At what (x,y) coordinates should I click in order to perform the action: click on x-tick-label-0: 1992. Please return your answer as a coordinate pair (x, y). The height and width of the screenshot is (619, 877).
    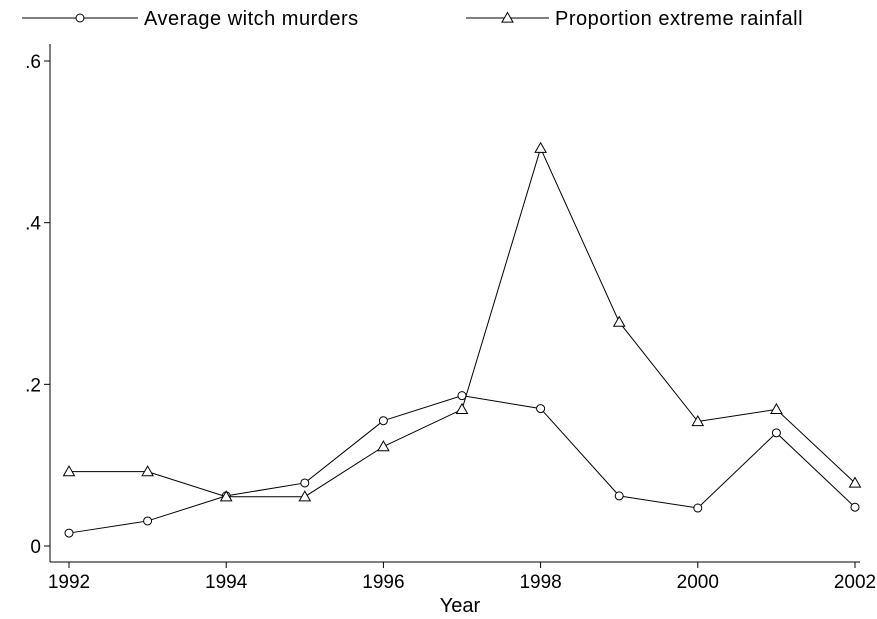
    Looking at the image, I should click on (69, 582).